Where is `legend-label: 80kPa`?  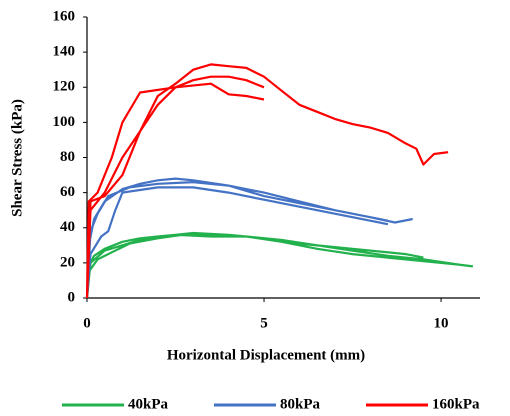
legend-label: 80kPa is located at coordinates (300, 404).